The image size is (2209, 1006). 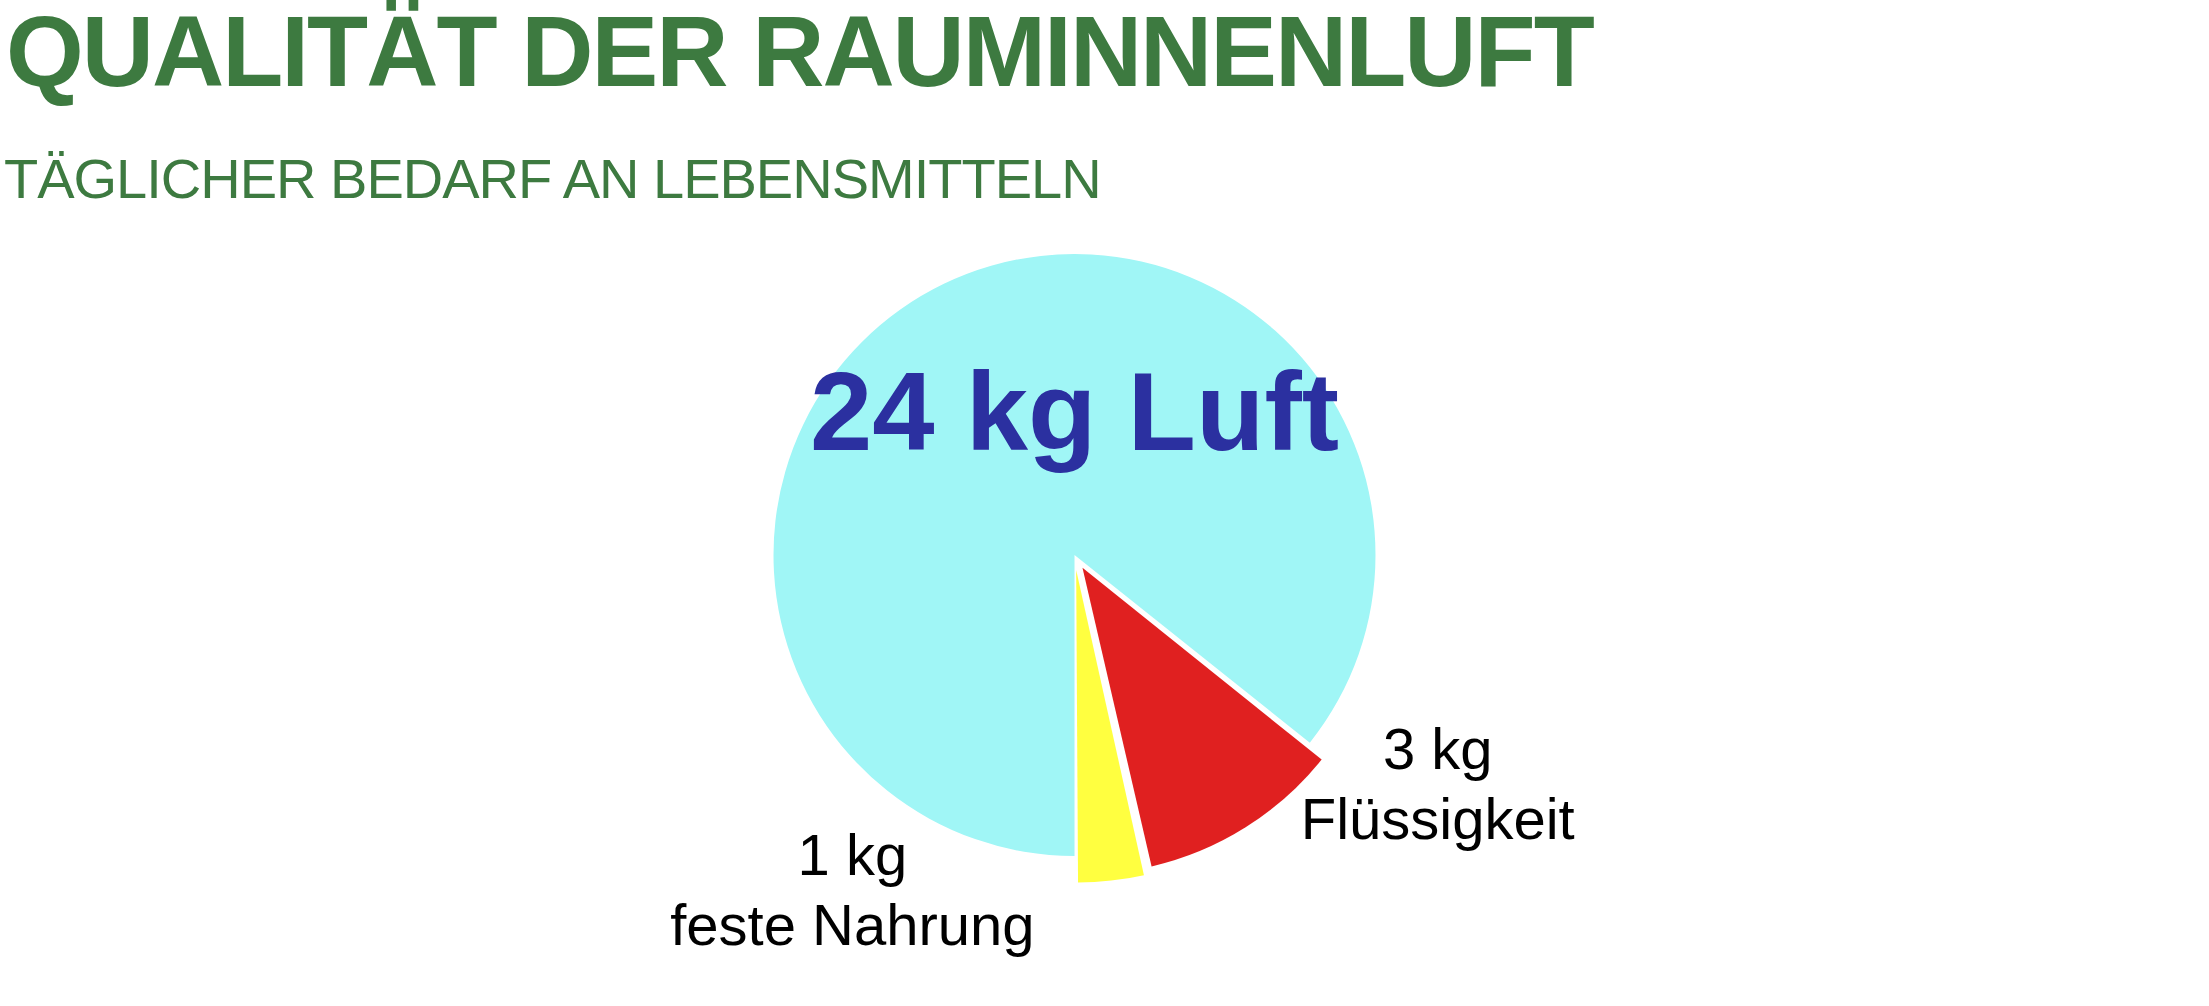 I want to click on slice-label: 24 kg Luft, so click(x=1074, y=412).